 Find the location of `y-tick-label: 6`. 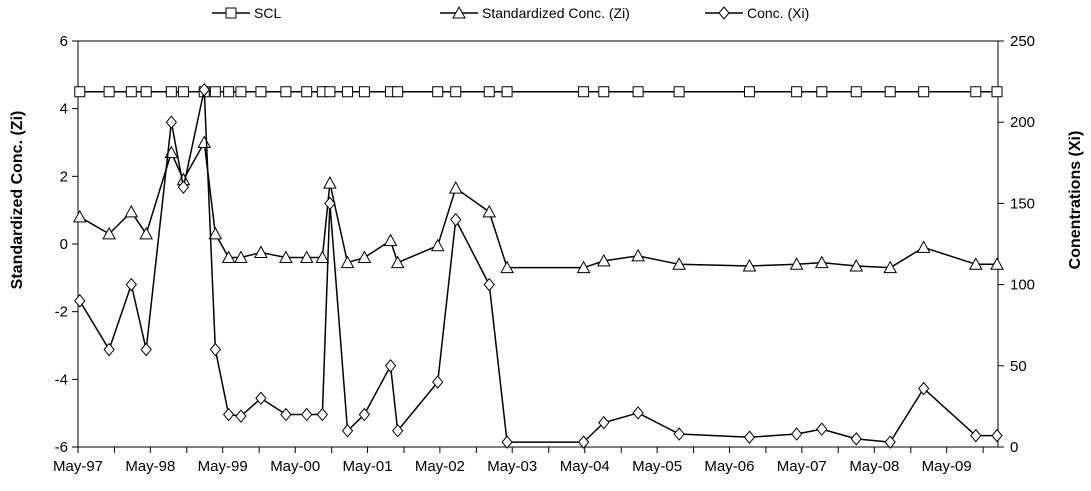

y-tick-label: 6 is located at coordinates (64, 41).